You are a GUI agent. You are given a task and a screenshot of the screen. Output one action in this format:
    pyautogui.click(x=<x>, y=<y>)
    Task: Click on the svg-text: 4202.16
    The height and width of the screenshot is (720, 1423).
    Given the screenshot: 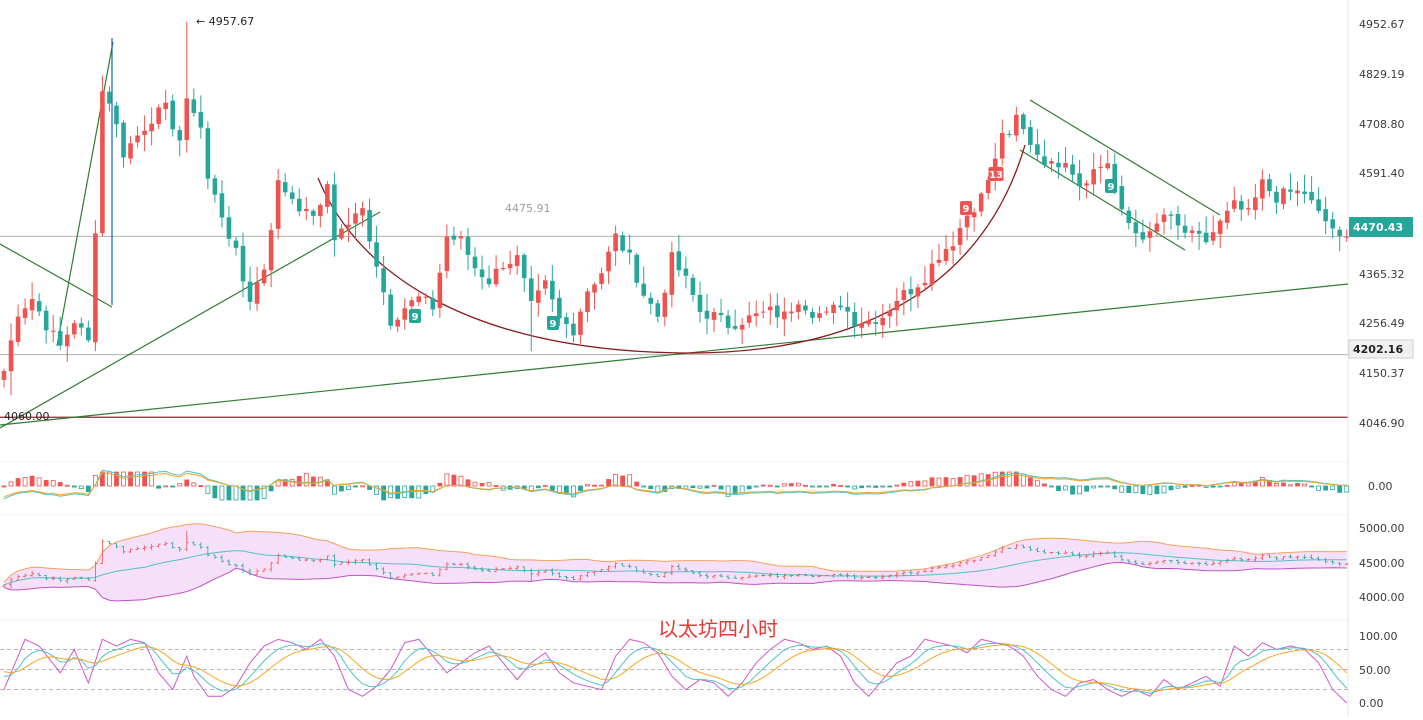 What is the action you would take?
    pyautogui.click(x=1378, y=349)
    